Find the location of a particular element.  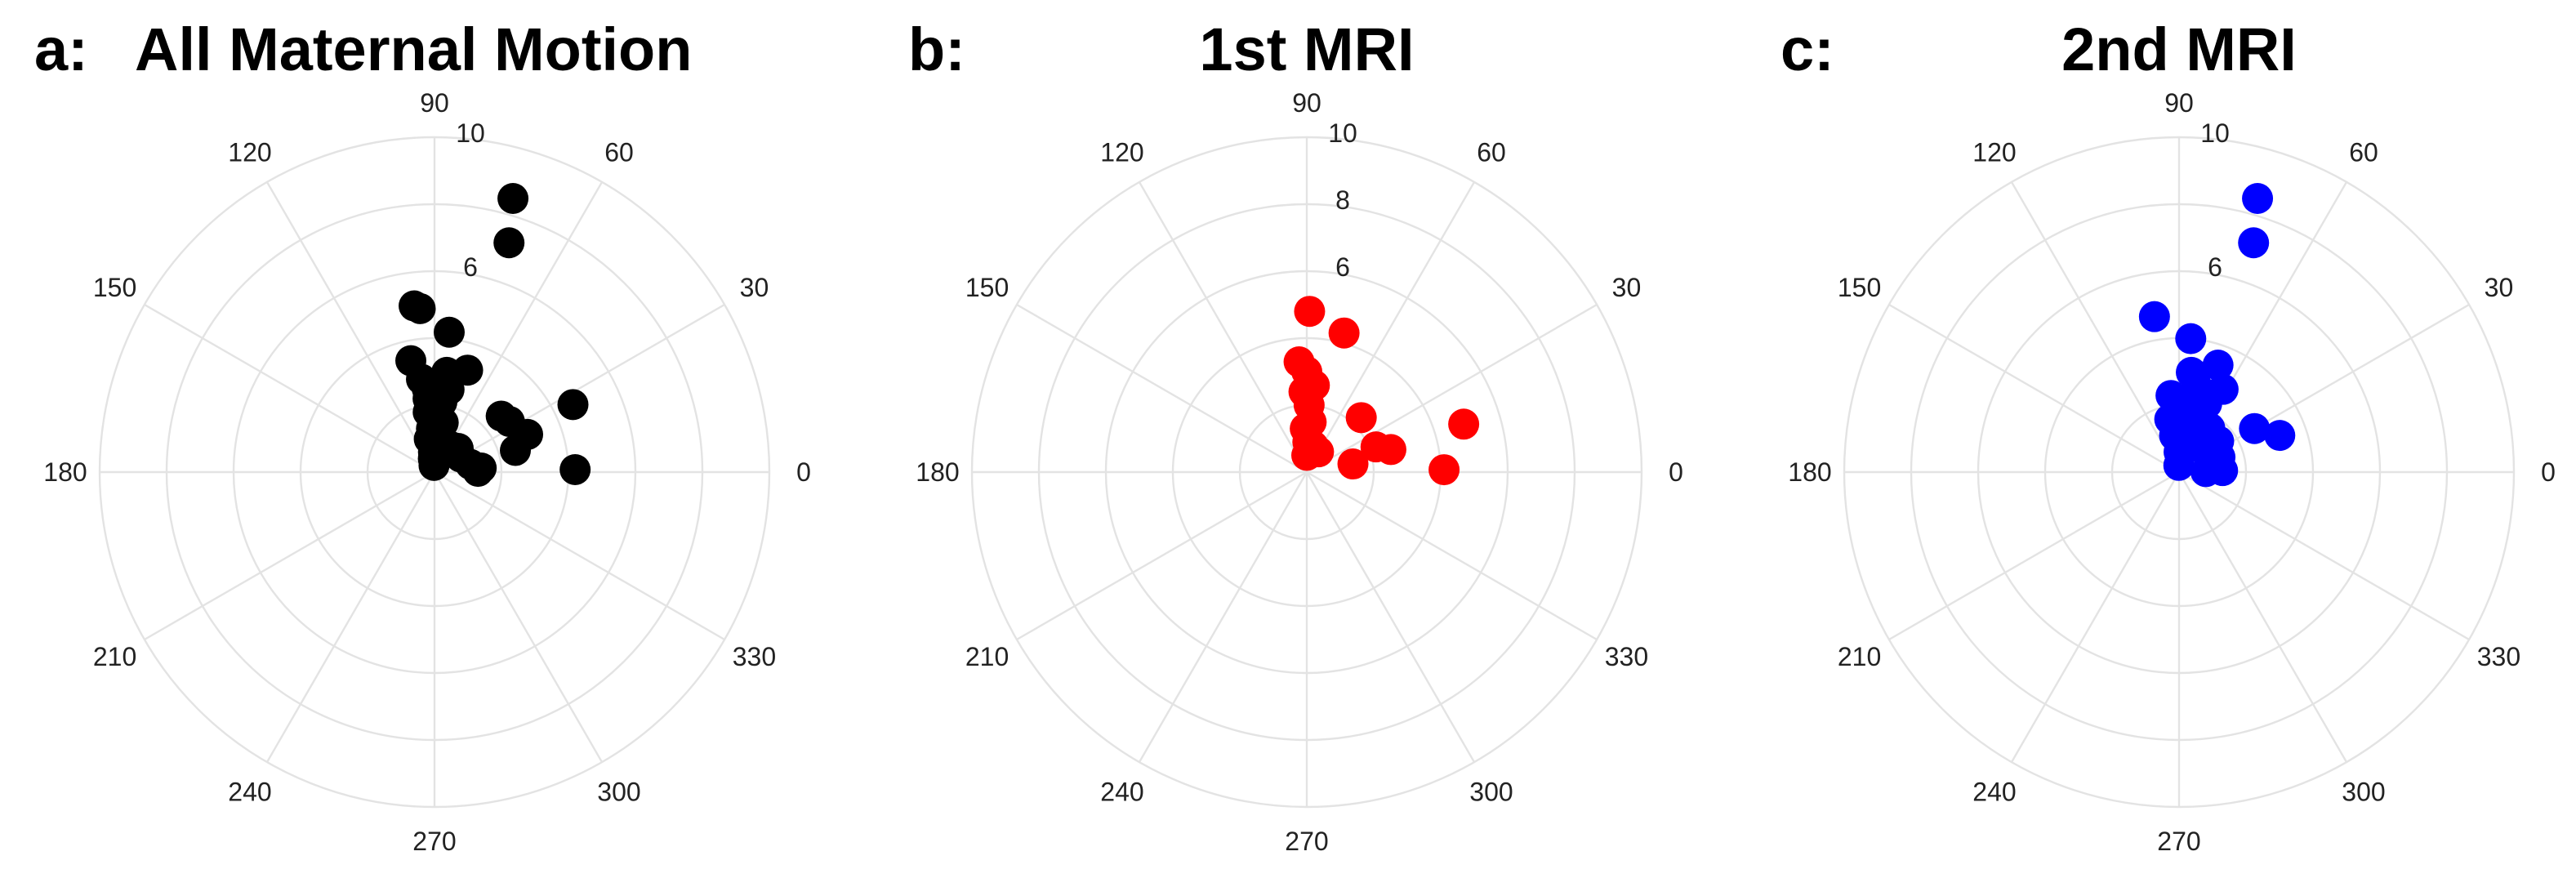

chart-title: 2nd MRI is located at coordinates (2179, 49).